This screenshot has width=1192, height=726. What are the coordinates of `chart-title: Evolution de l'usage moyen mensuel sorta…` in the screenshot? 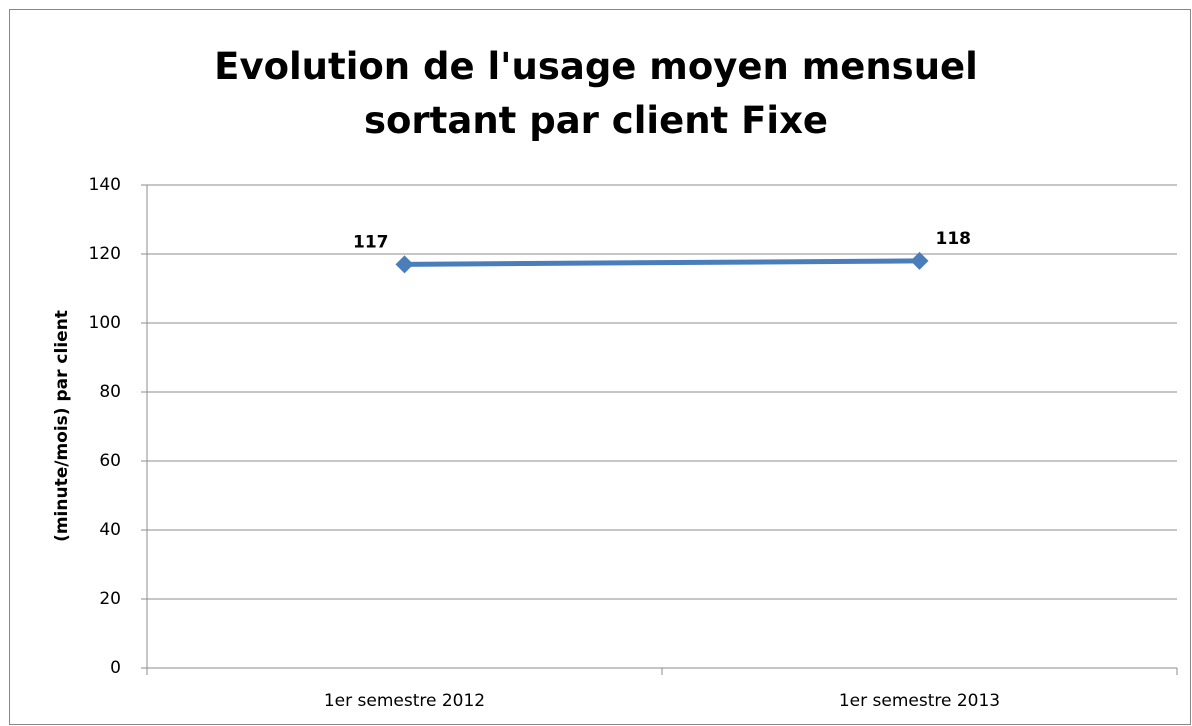 It's located at (596, 93).